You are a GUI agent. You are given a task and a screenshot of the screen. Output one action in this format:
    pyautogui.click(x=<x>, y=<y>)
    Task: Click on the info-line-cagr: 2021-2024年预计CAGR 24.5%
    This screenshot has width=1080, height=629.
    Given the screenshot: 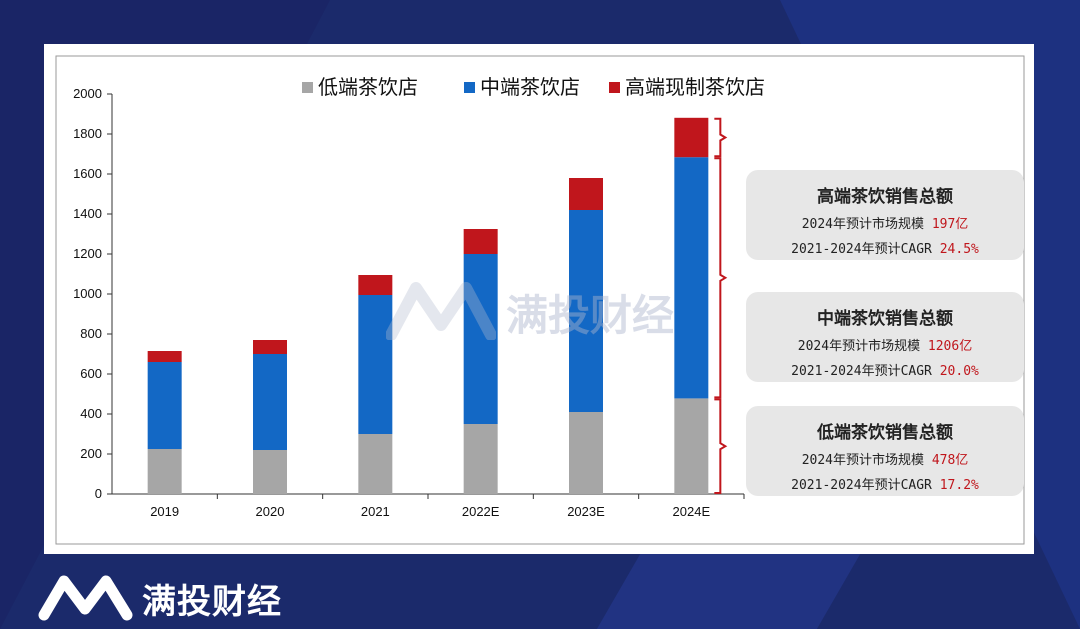 What is the action you would take?
    pyautogui.click(x=885, y=247)
    